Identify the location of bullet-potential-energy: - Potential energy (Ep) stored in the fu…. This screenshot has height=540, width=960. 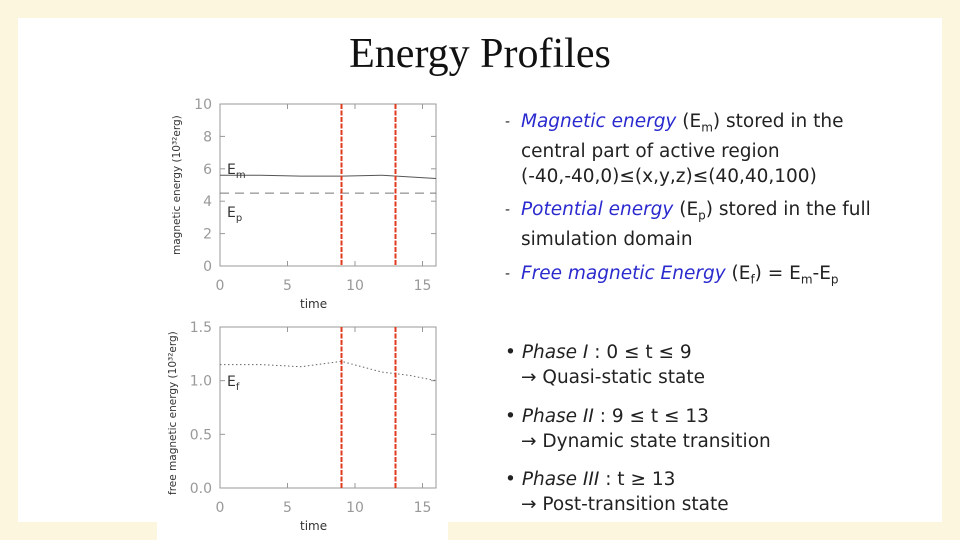
(688, 225).